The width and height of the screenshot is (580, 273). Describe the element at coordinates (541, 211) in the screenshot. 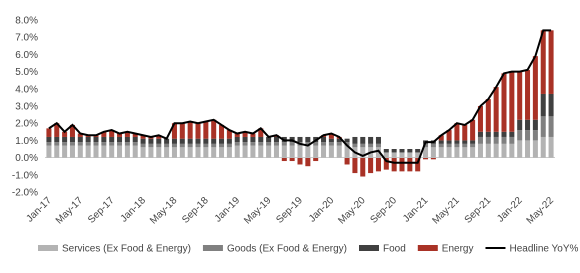

I see `x-tick-label: May-22` at that location.